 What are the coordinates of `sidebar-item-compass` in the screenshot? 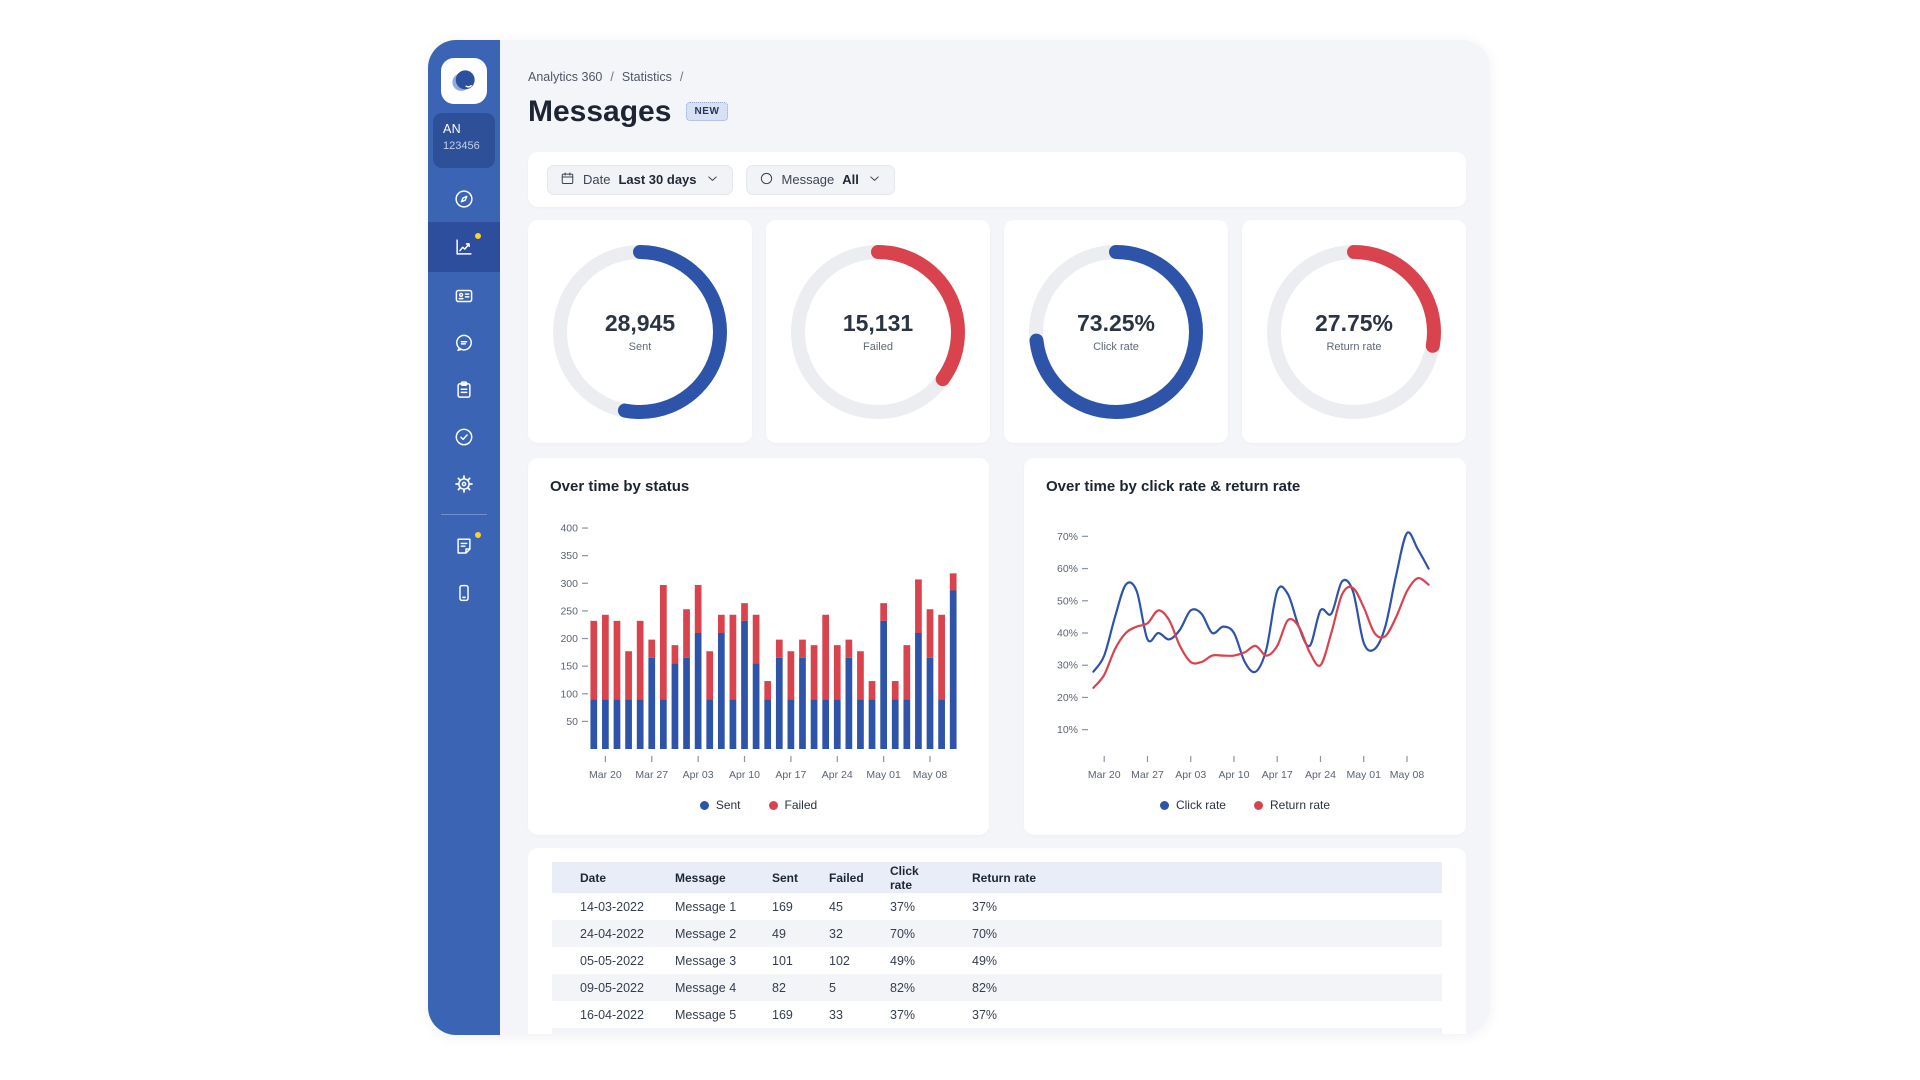 It's located at (464, 198).